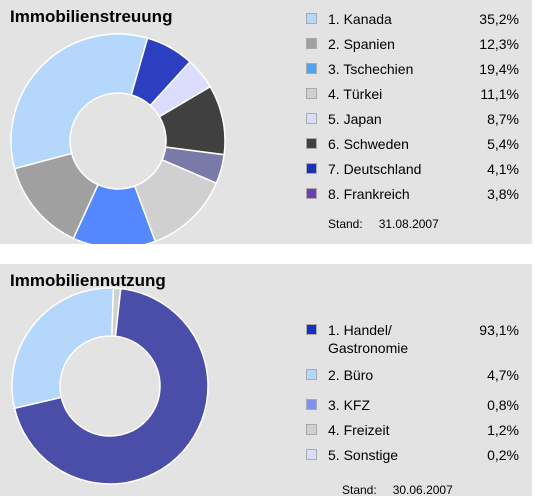 The image size is (535, 497). I want to click on legend-label: 5. Sonstige, so click(363, 455).